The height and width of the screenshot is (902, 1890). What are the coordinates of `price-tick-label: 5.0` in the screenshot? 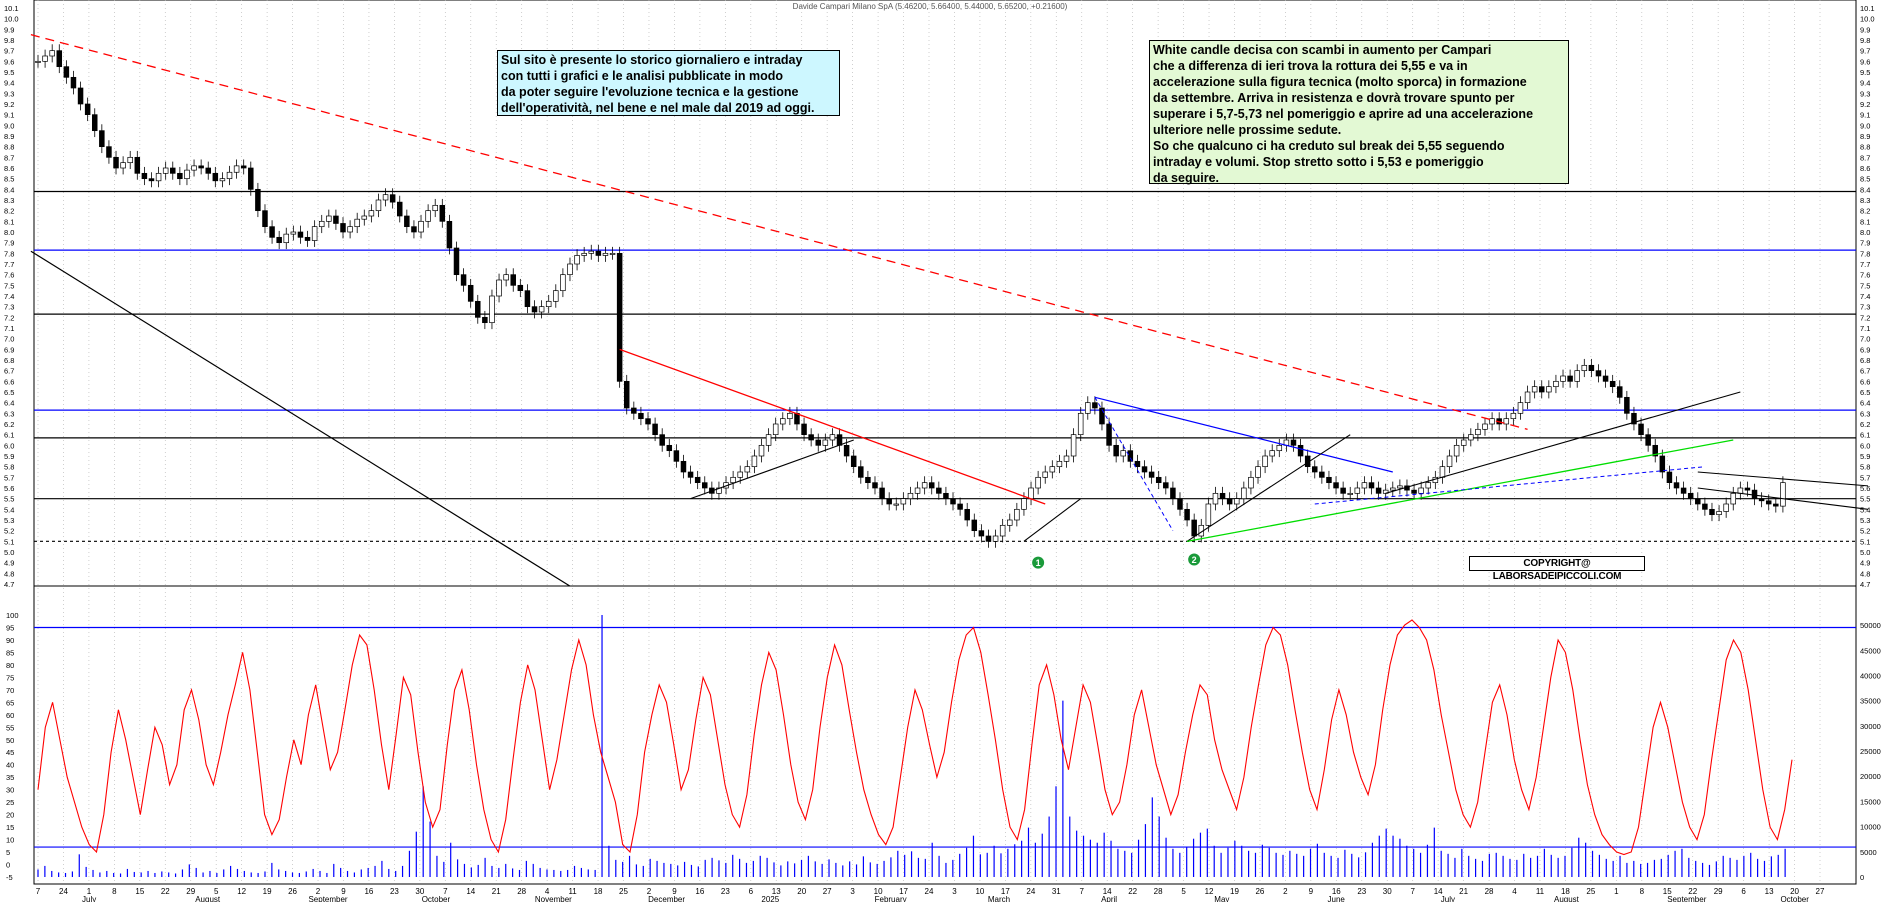 It's located at (9, 552).